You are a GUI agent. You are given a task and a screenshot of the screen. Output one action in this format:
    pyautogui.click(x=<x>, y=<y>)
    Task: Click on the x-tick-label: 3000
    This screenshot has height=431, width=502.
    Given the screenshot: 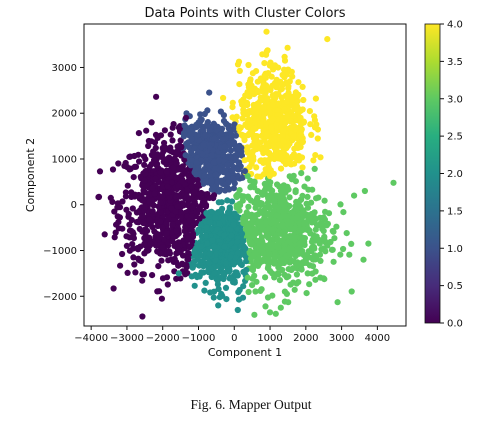 What is the action you would take?
    pyautogui.click(x=341, y=338)
    